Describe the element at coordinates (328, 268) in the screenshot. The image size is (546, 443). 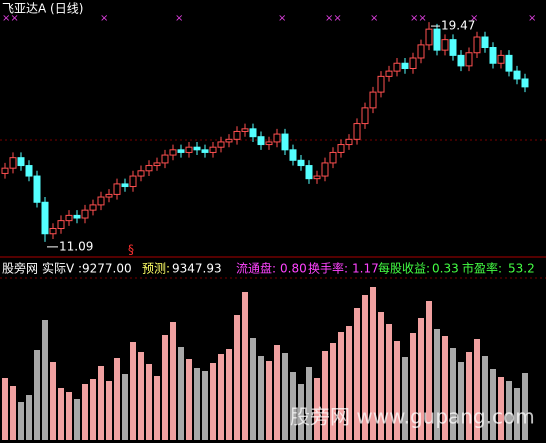
I see `info-label: 换手率:` at that location.